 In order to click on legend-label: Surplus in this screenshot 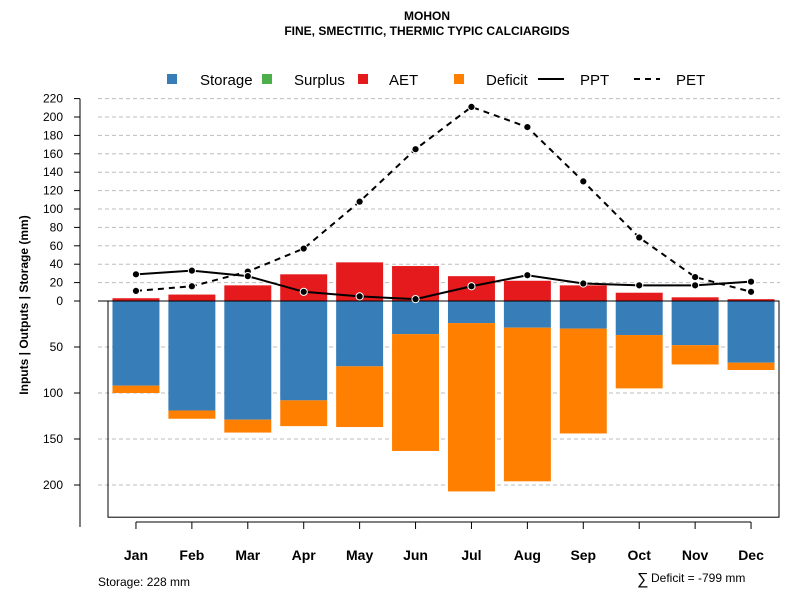, I will do `click(319, 80)`.